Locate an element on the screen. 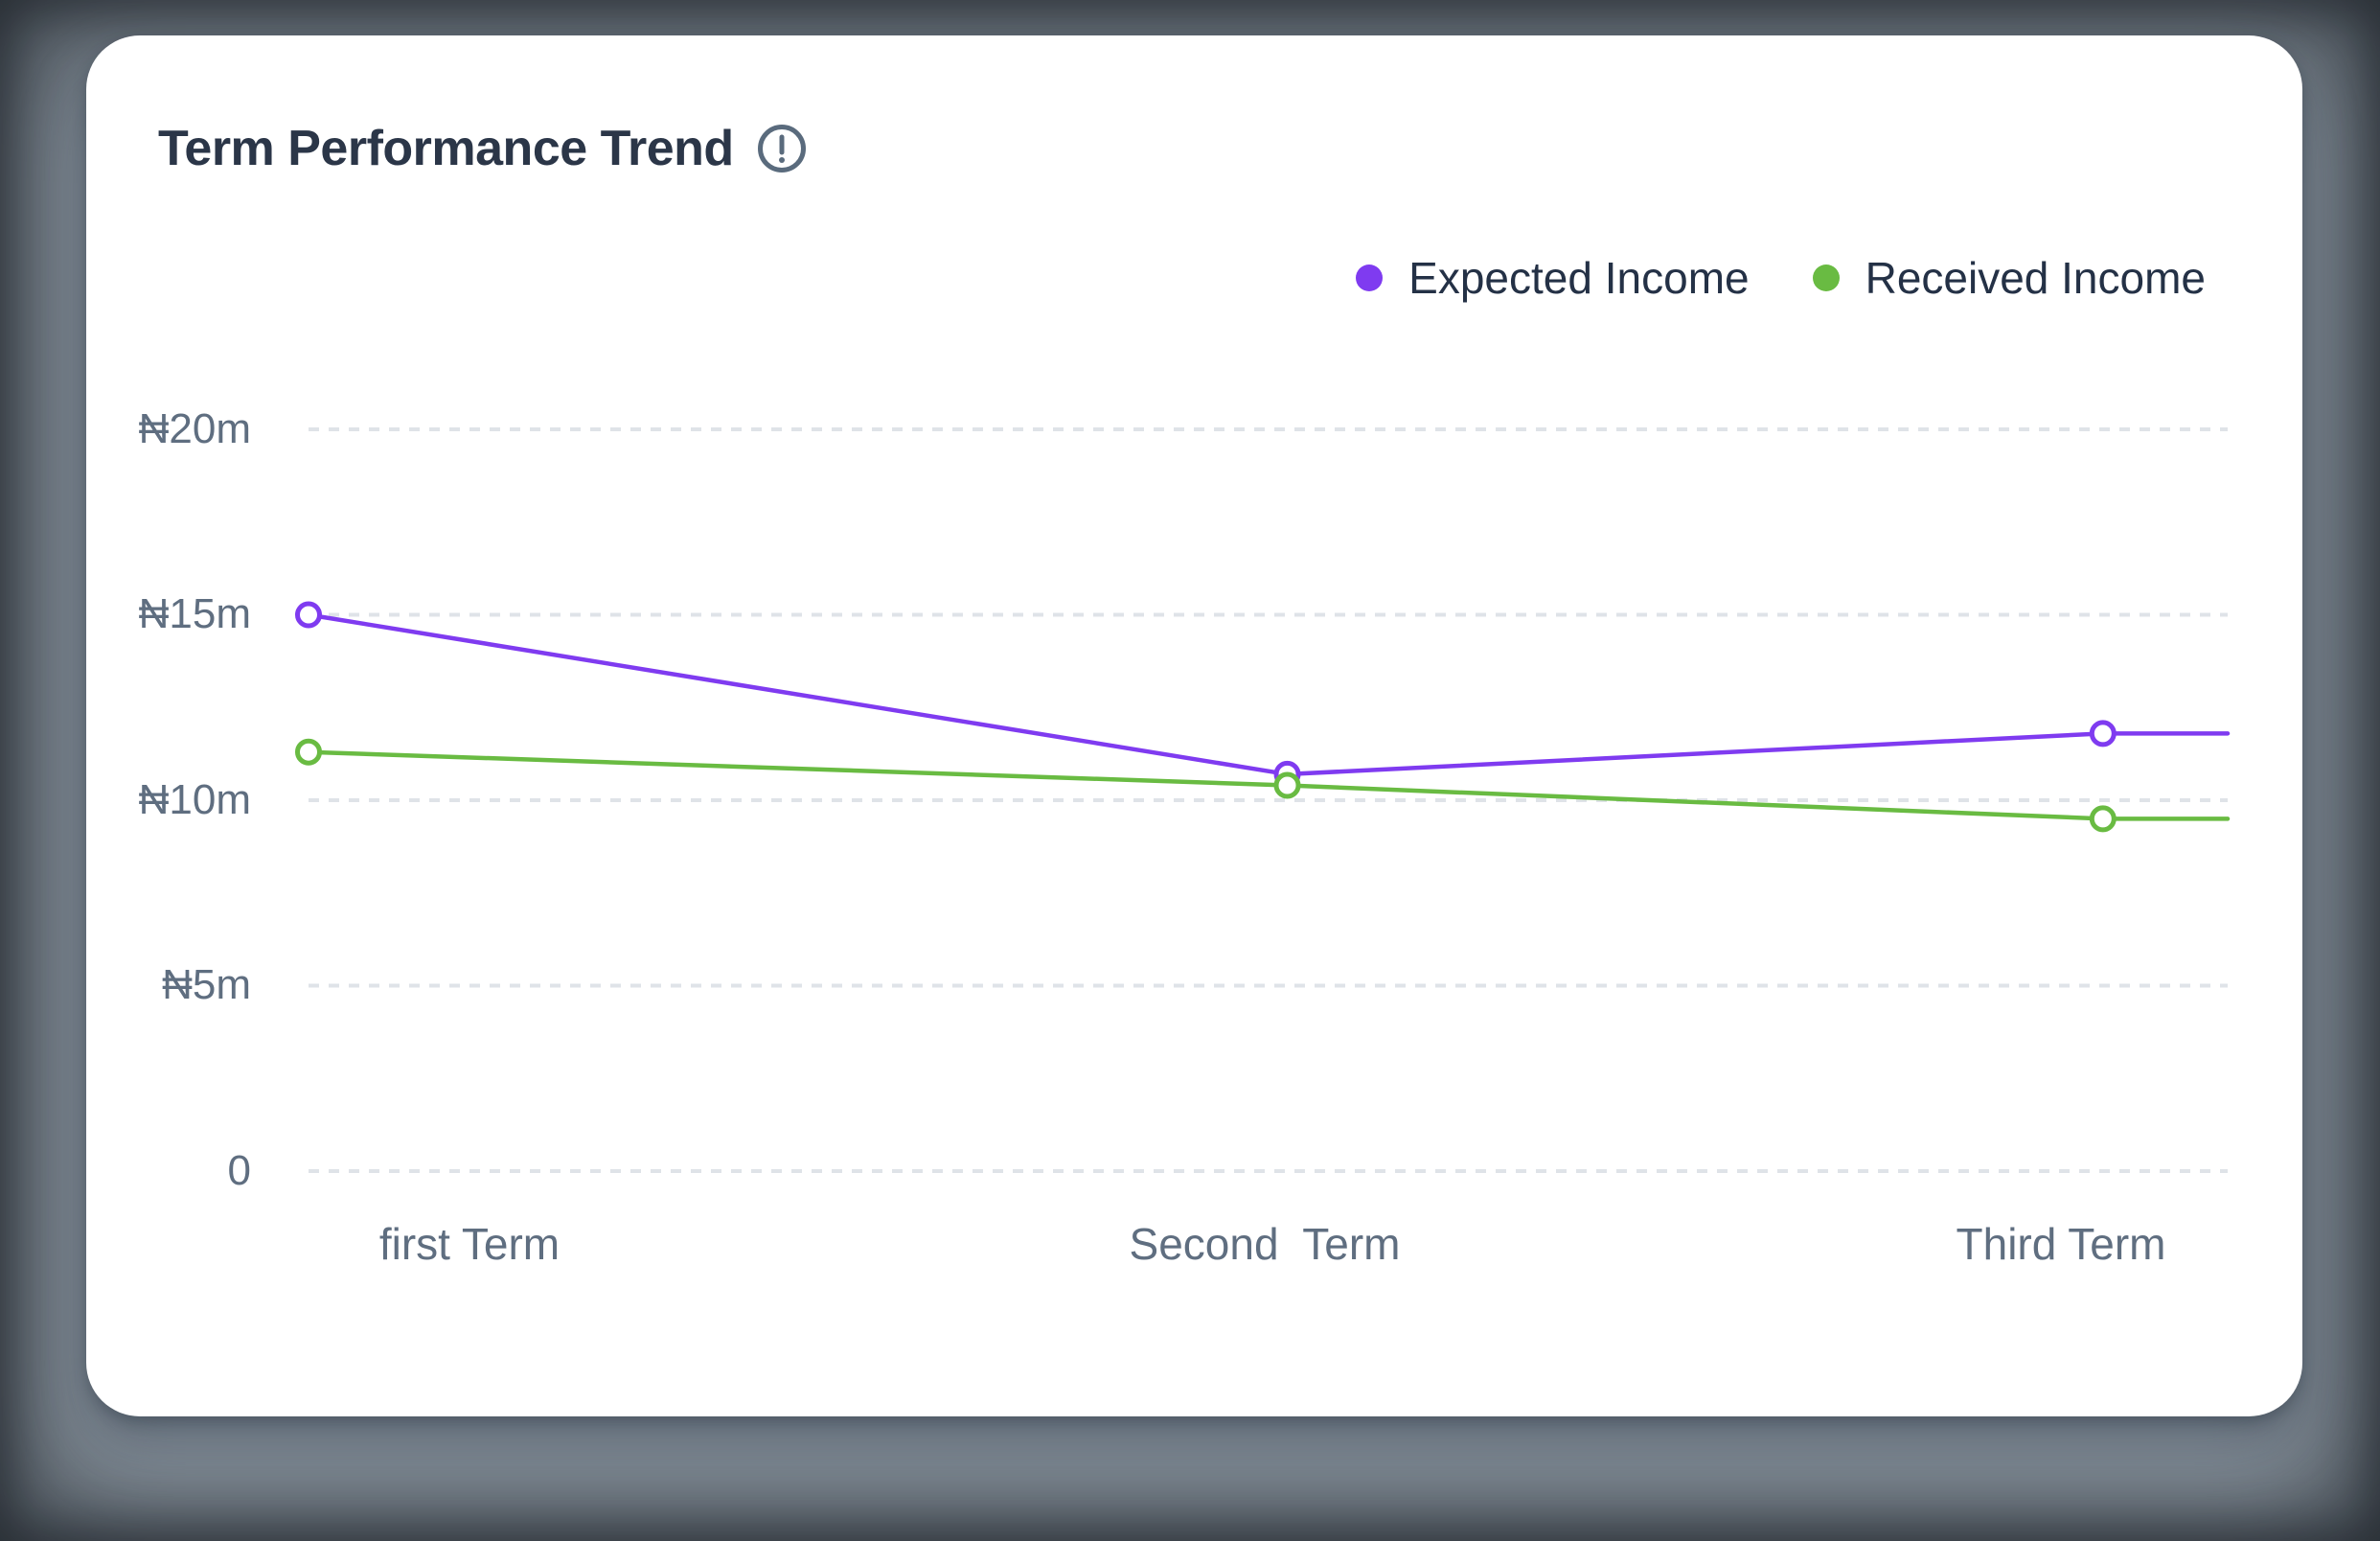 The width and height of the screenshot is (2380, 1541). x-axis-label-second-term: Second Term is located at coordinates (1265, 1244).